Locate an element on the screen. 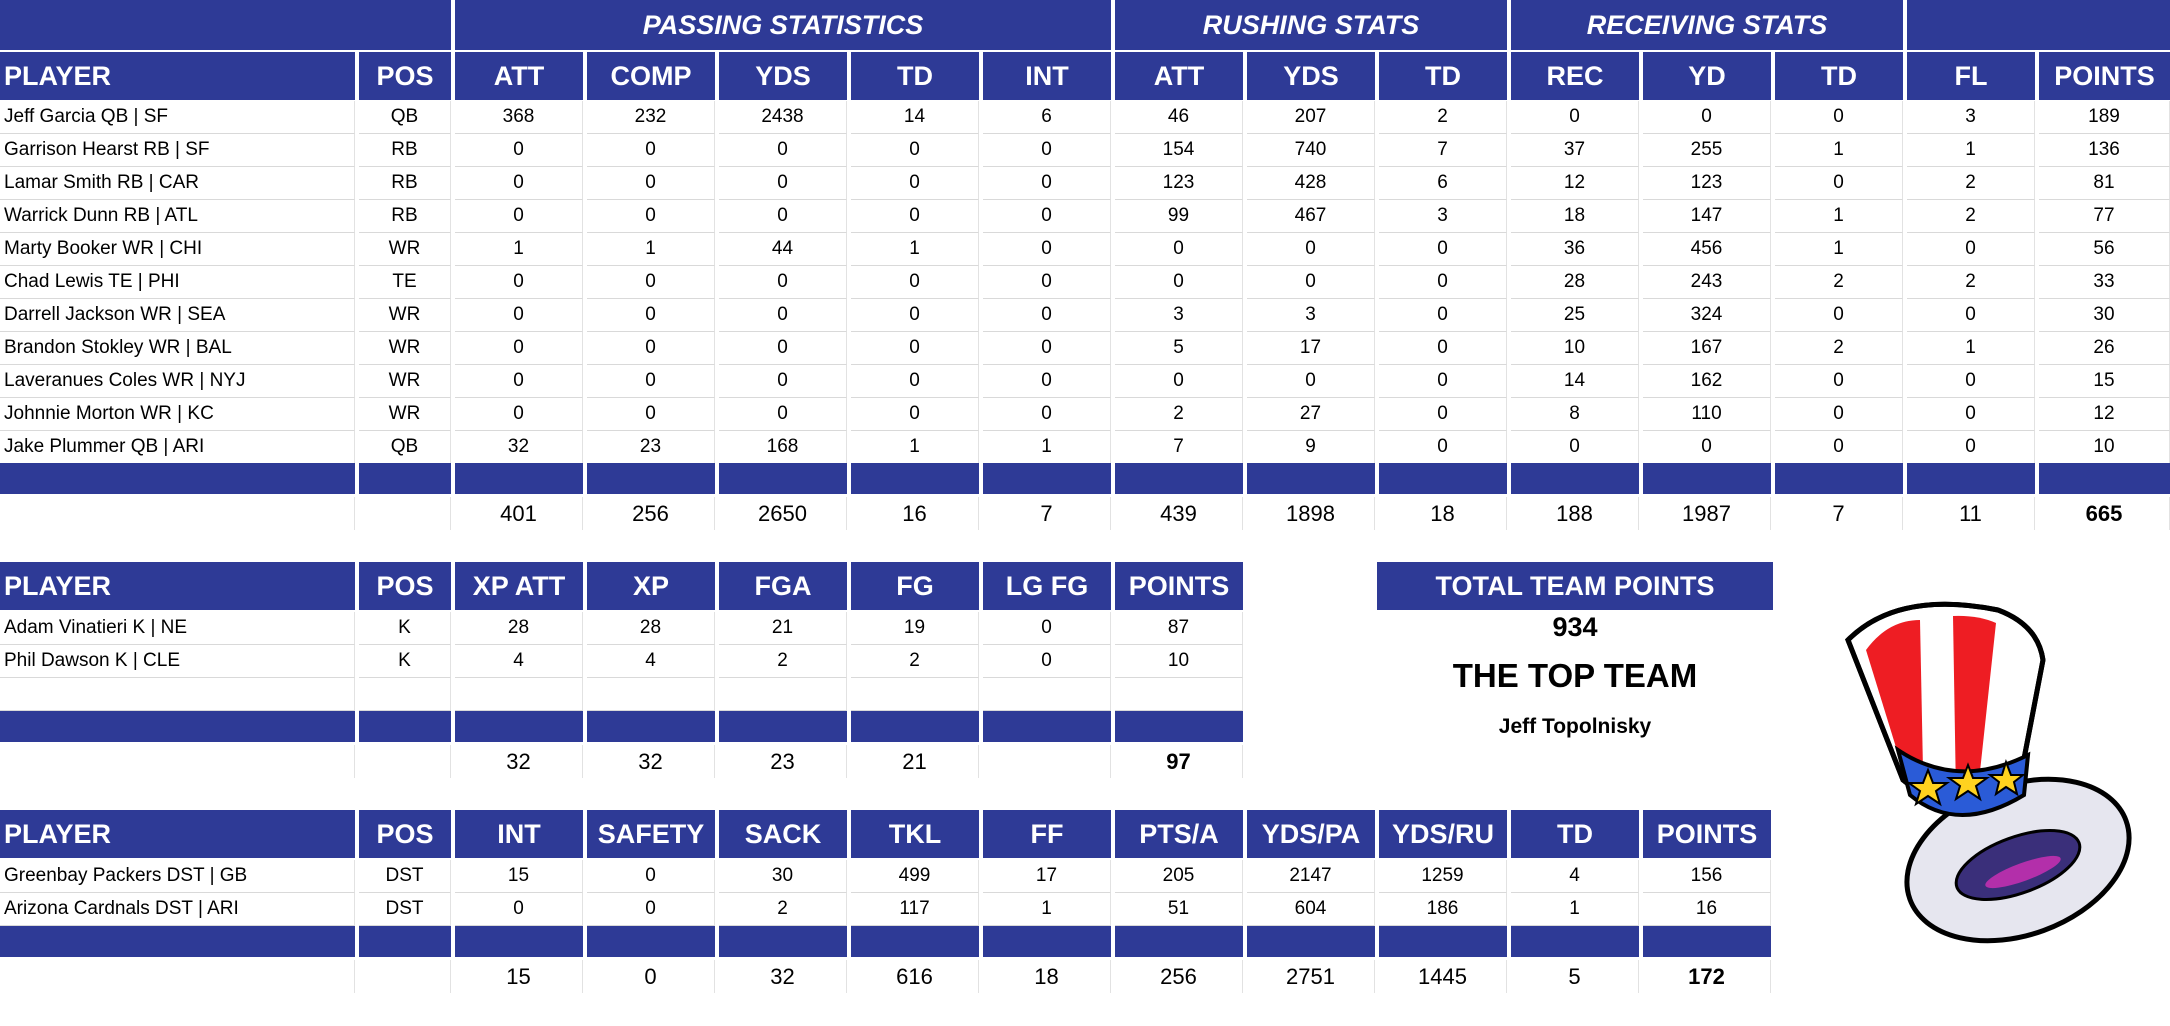 The width and height of the screenshot is (2170, 1026). main-cell-r3-c4: 0 is located at coordinates (783, 216).